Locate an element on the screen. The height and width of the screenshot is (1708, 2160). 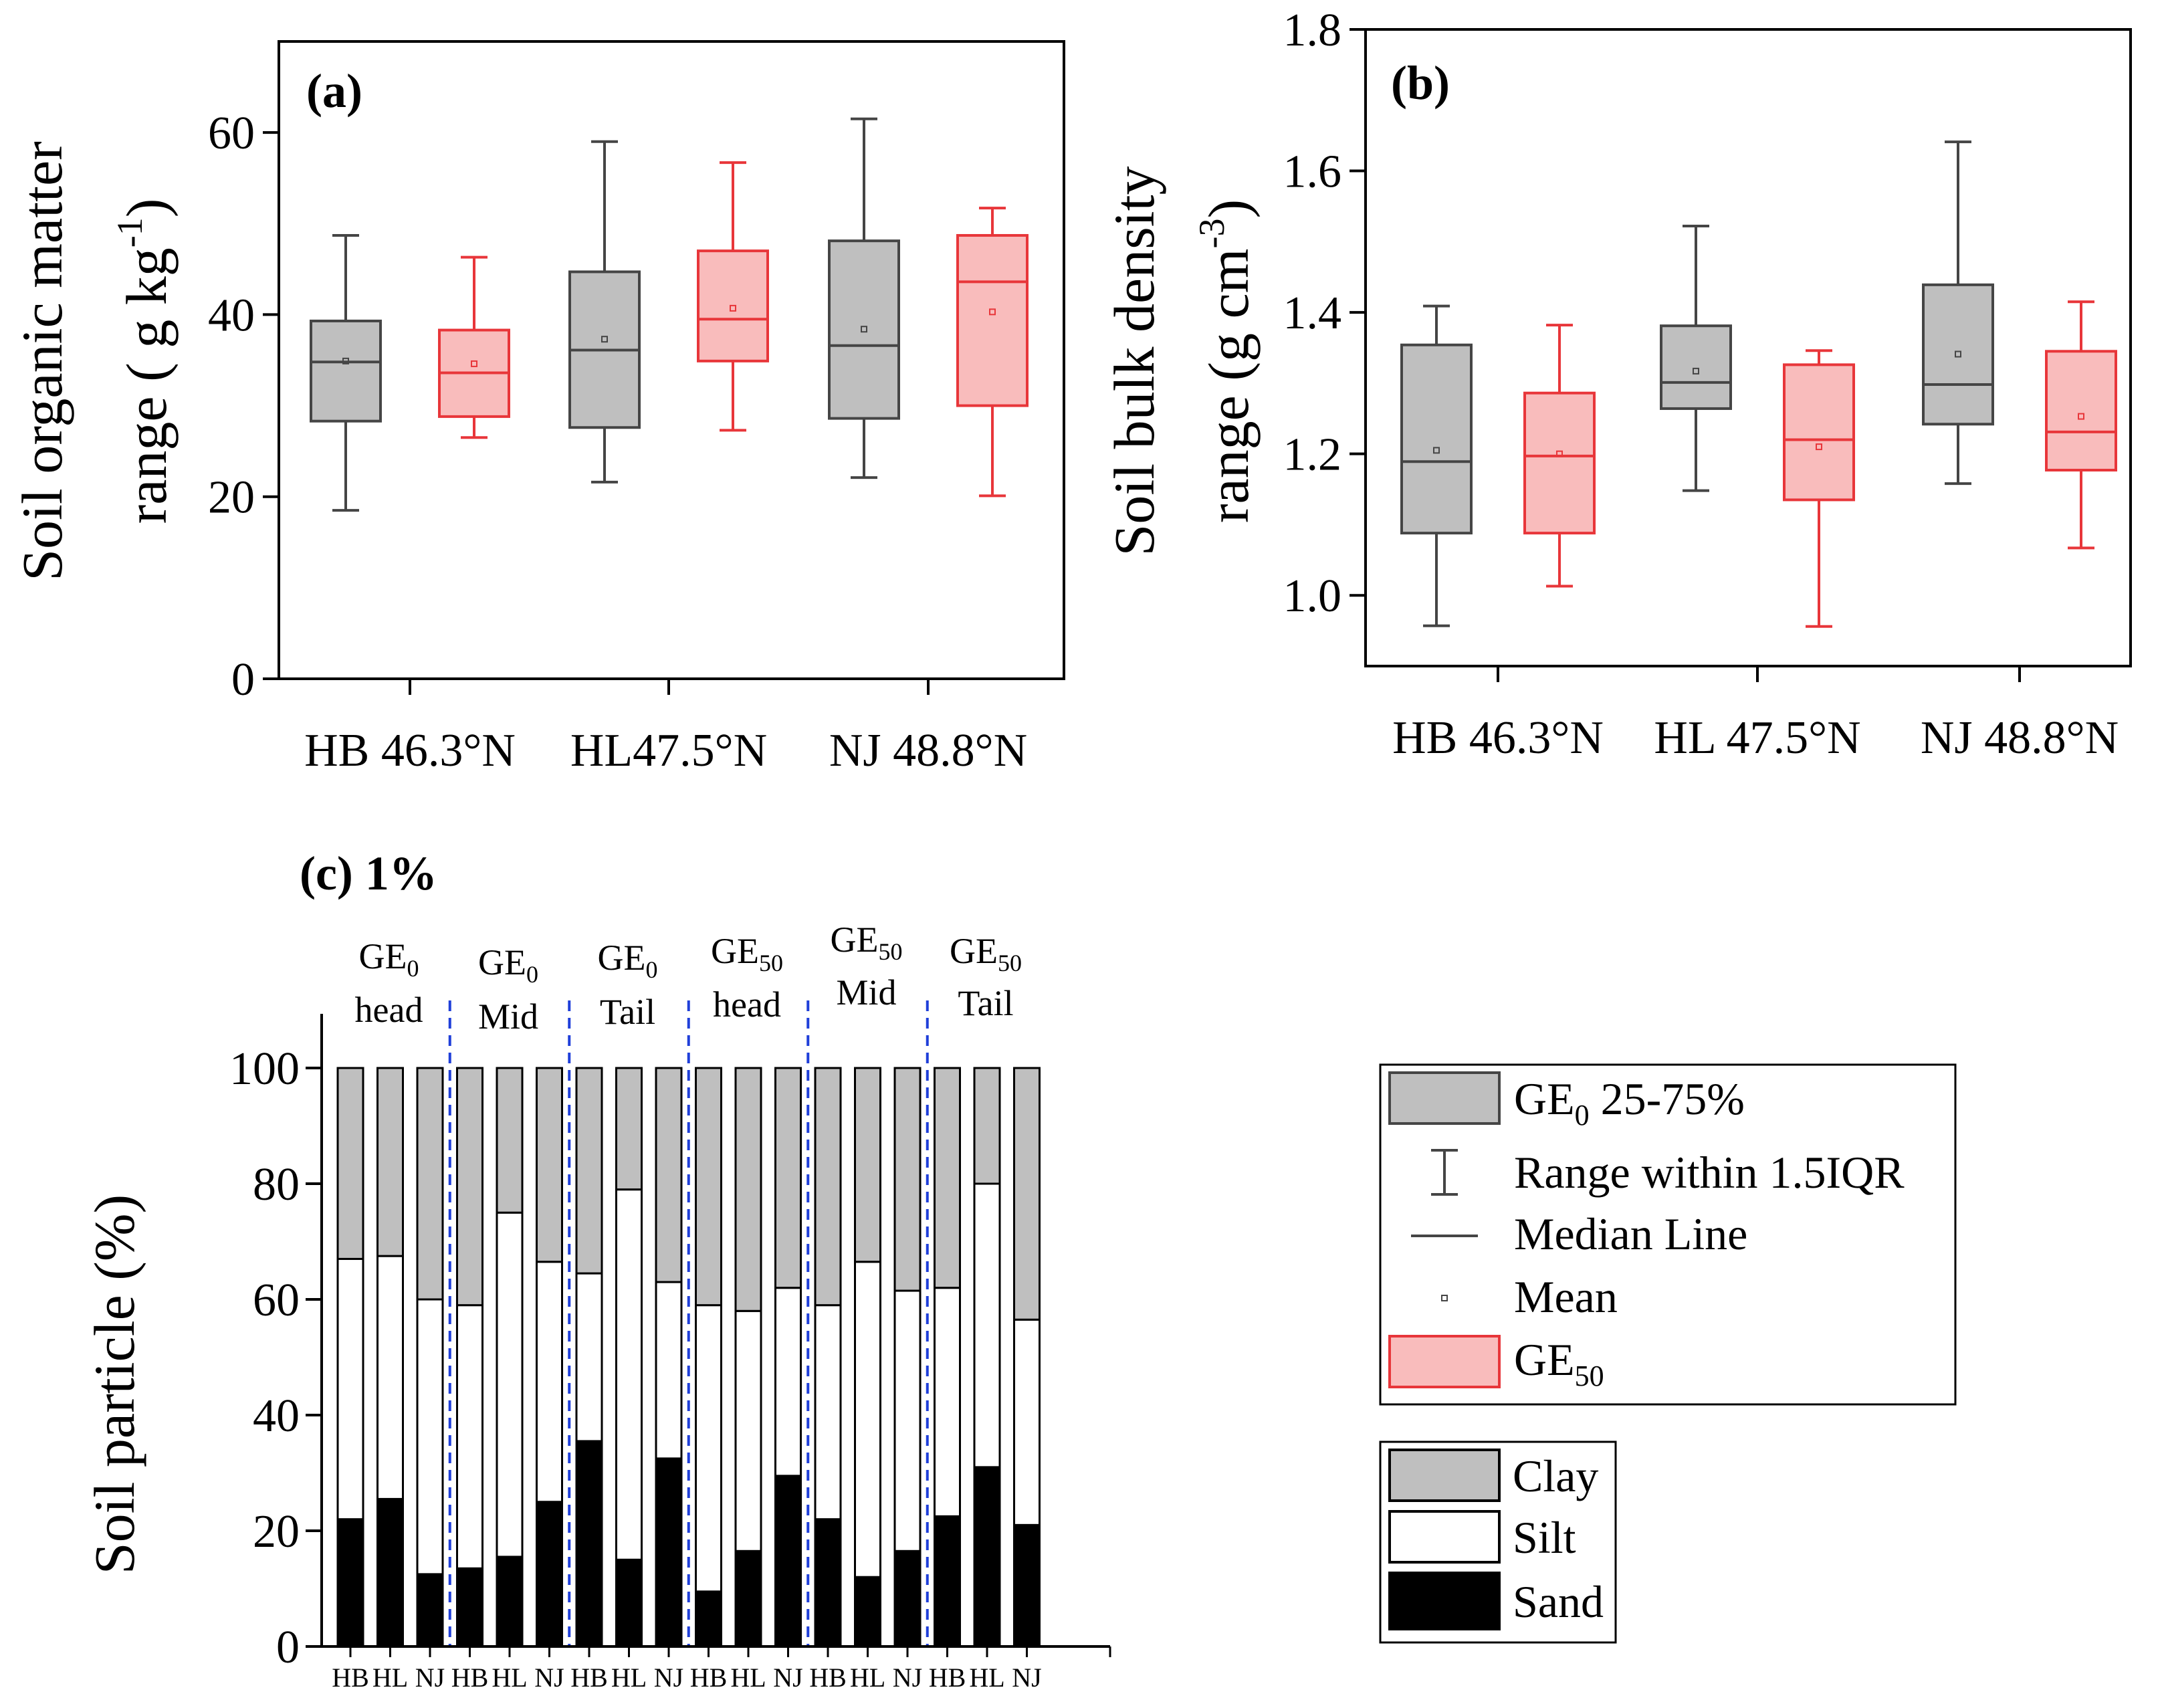
panel-c-bars is located at coordinates (688, 1357).